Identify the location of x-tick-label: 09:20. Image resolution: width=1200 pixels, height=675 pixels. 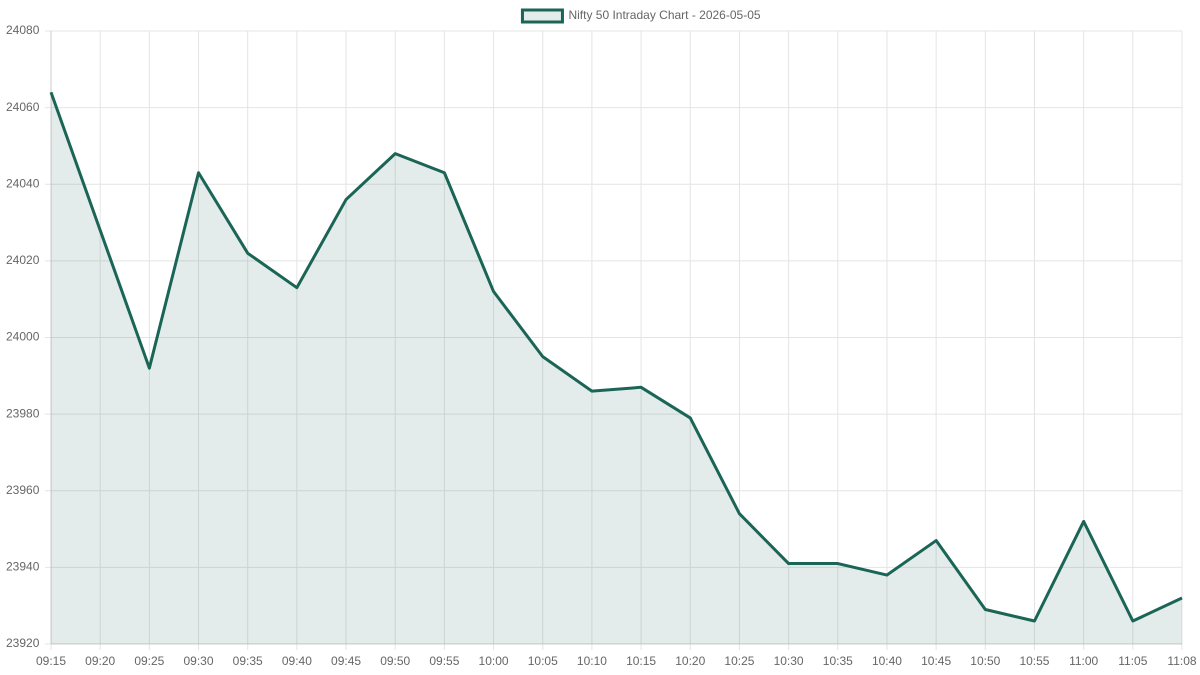
(100, 661).